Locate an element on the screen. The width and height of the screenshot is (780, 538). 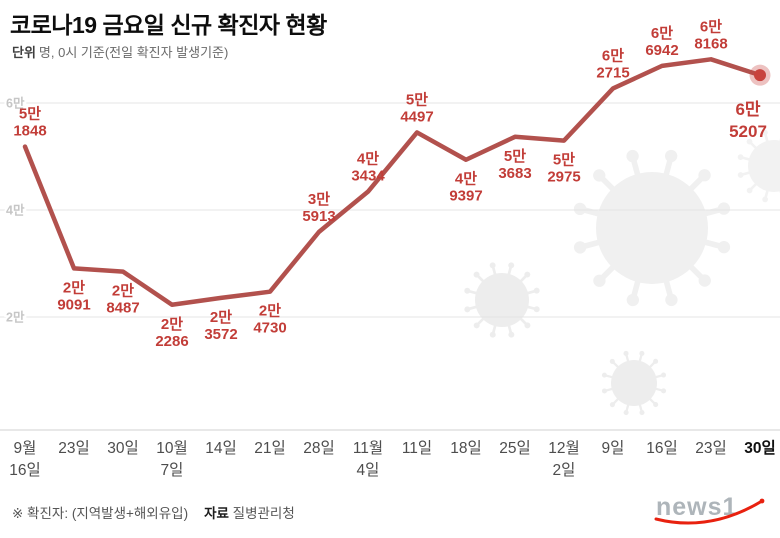
y-axis-tick-label: 6만 is located at coordinates (15, 103).